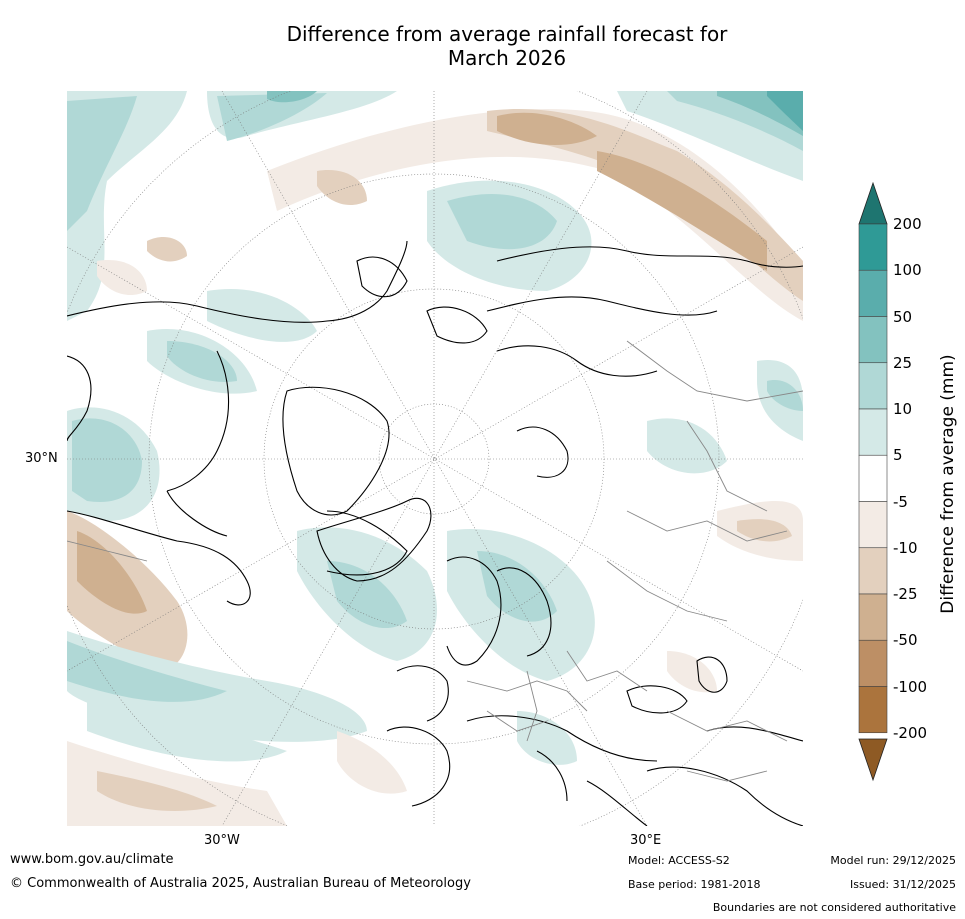 The width and height of the screenshot is (965, 919). Describe the element at coordinates (893, 860) in the screenshot. I see `model-run-text: Model run: 29/12/2025` at that location.